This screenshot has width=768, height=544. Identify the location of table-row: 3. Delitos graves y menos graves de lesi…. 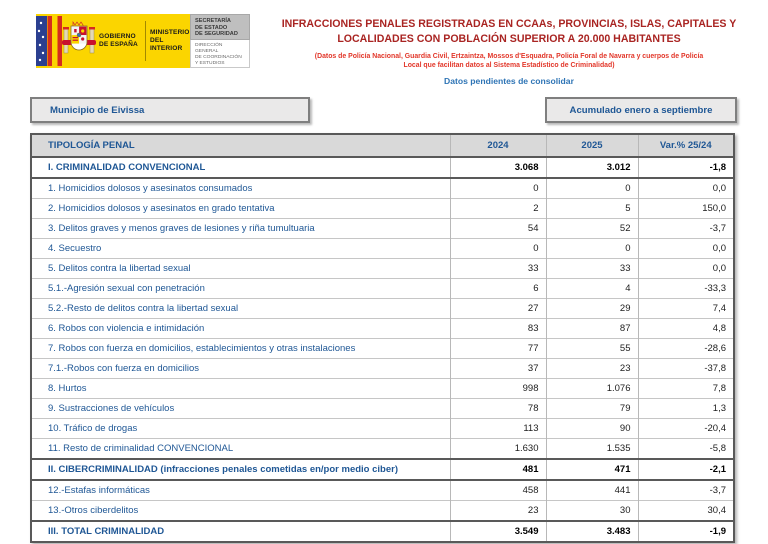
(382, 228).